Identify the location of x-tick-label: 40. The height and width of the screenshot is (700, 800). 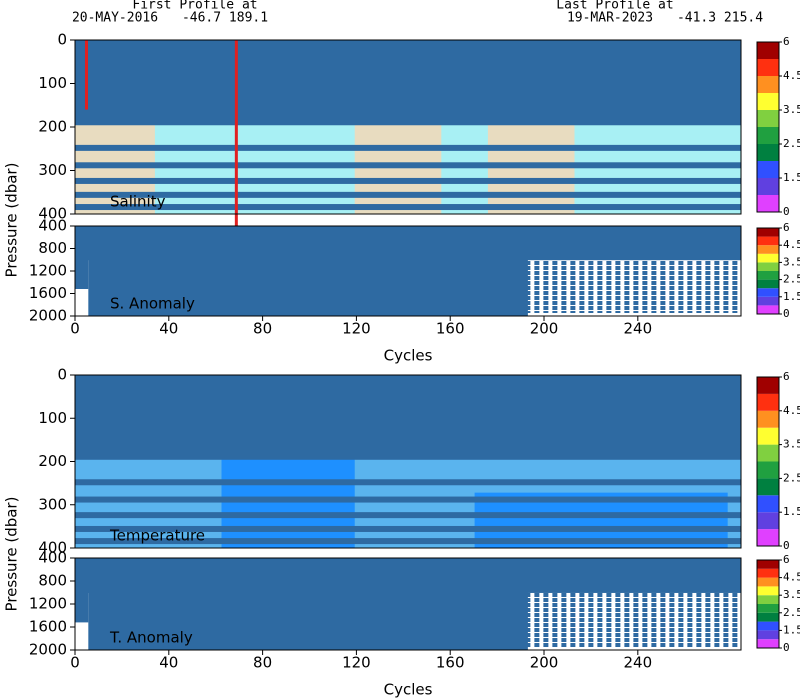
(168, 663).